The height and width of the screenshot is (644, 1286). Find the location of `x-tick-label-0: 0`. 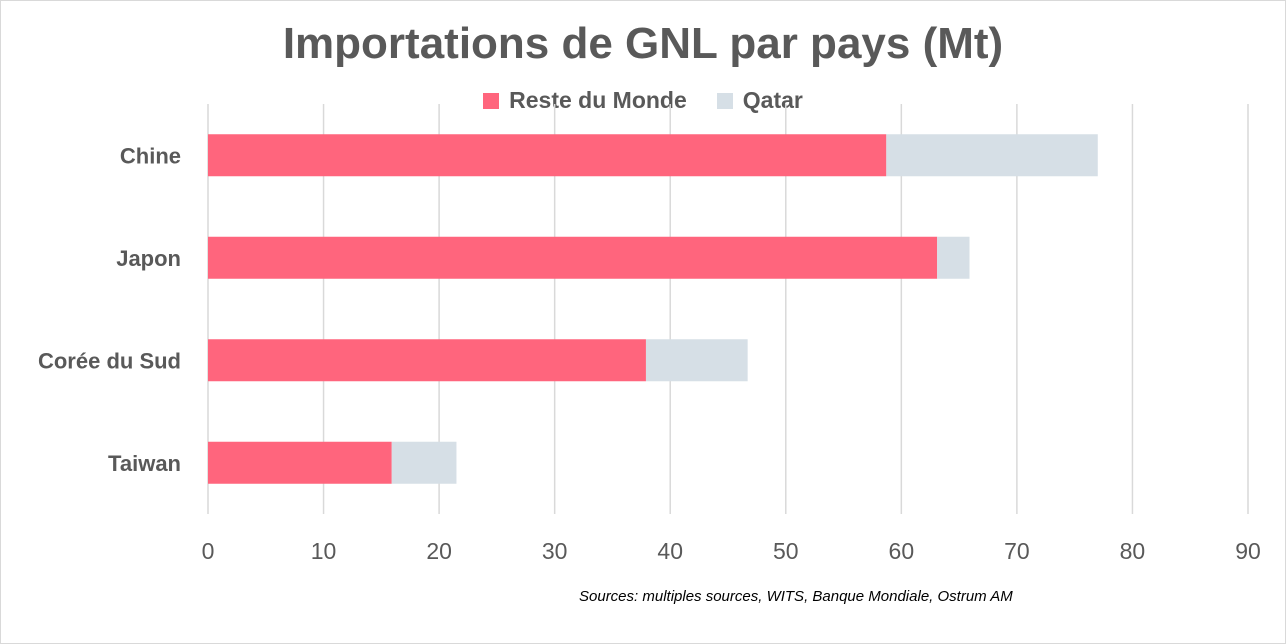

x-tick-label-0: 0 is located at coordinates (208, 551).